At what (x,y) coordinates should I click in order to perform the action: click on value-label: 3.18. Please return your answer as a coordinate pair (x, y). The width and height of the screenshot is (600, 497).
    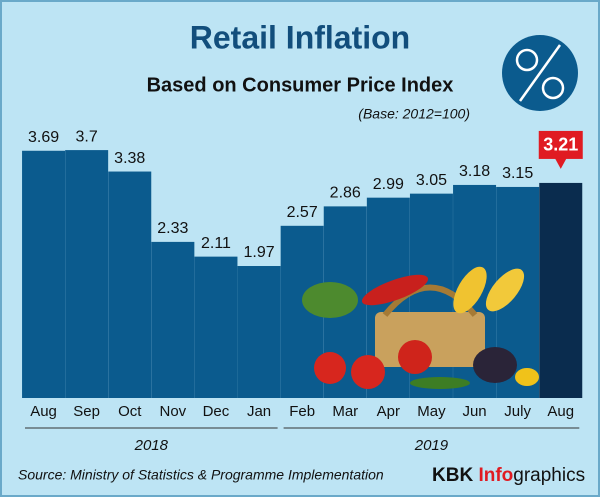
    Looking at the image, I should click on (474, 171).